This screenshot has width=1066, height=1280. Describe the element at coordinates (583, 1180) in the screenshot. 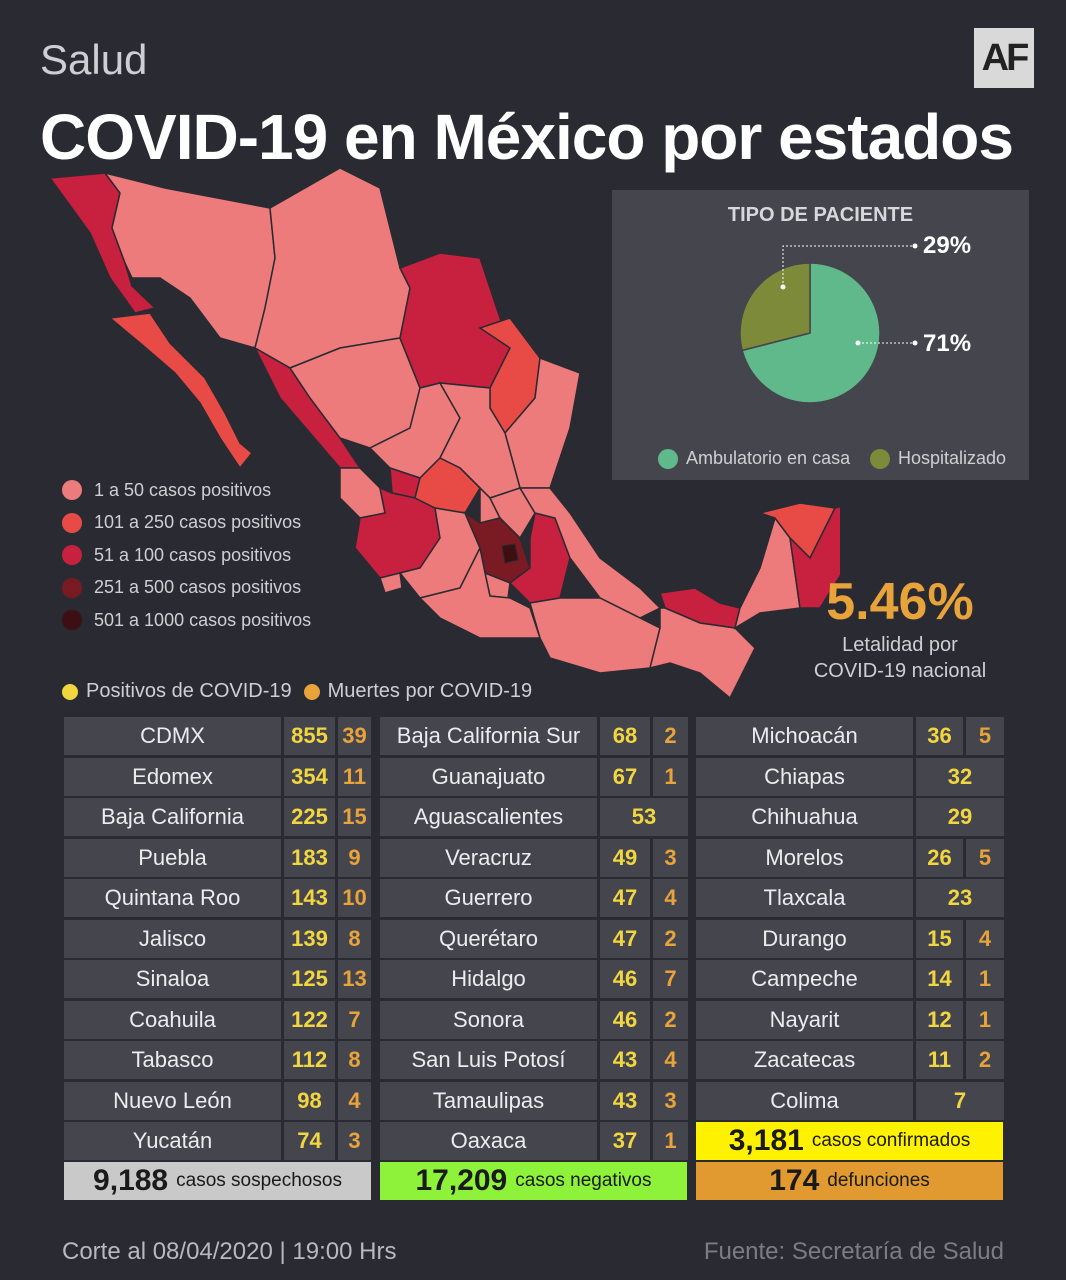

I see `negative-label: casos negativos` at that location.